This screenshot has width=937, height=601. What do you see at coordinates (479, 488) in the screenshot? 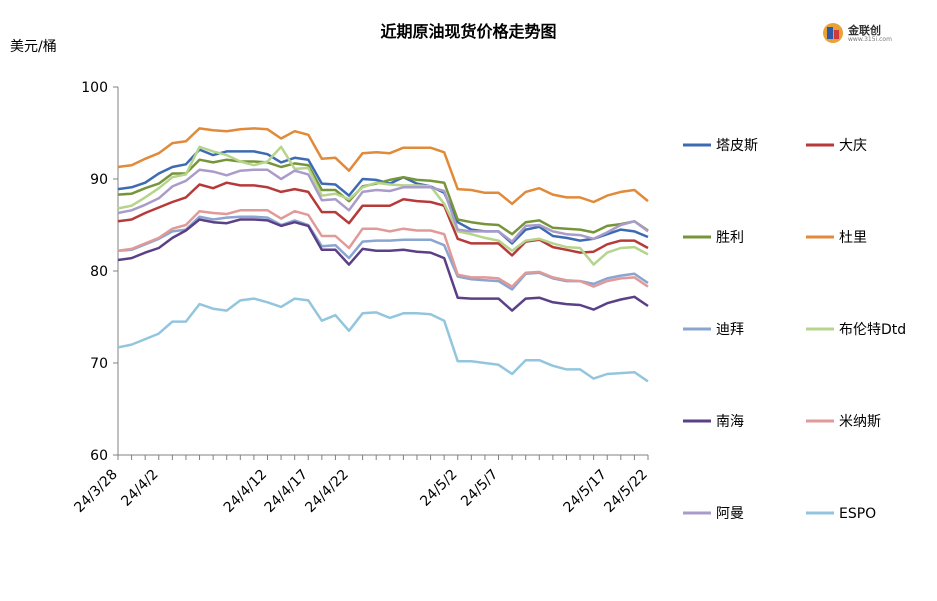
I see `x-tick-label: 24/5/7` at bounding box center [479, 488].